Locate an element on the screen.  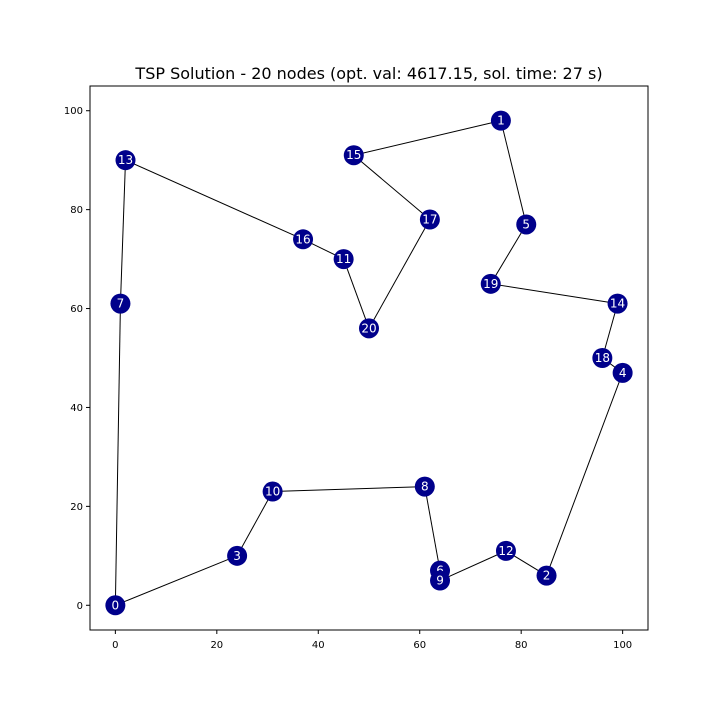
y-tick-label: 80 is located at coordinates (76, 210).